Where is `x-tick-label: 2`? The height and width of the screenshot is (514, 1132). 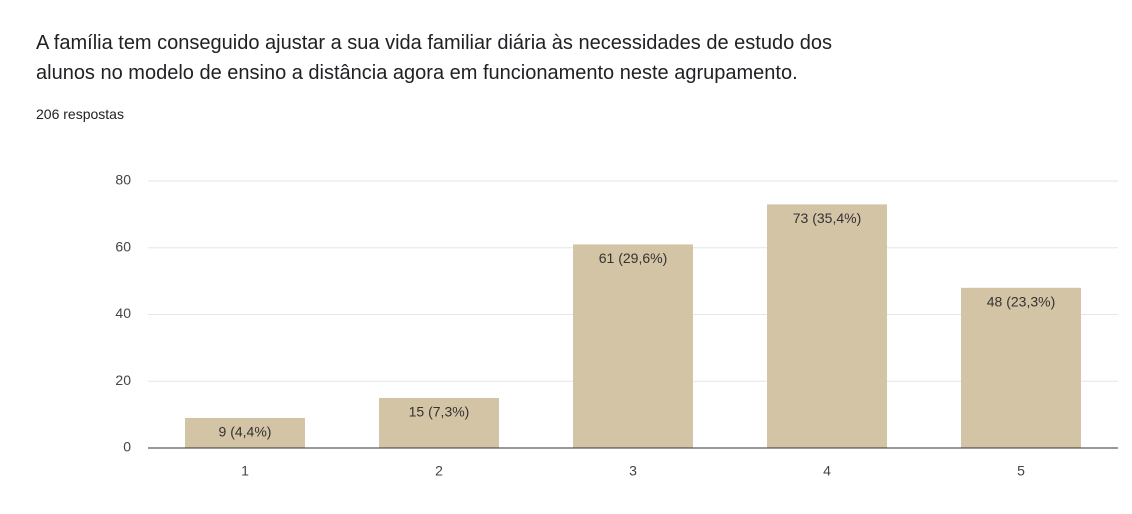
x-tick-label: 2 is located at coordinates (439, 471).